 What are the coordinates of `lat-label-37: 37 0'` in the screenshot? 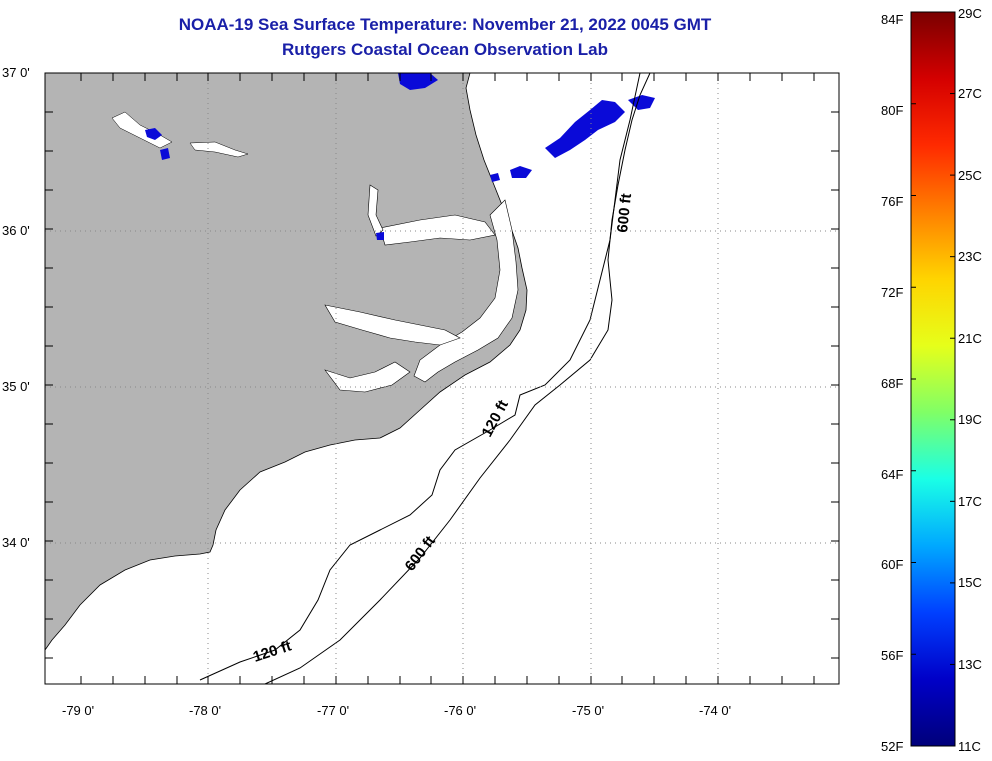 It's located at (16, 72).